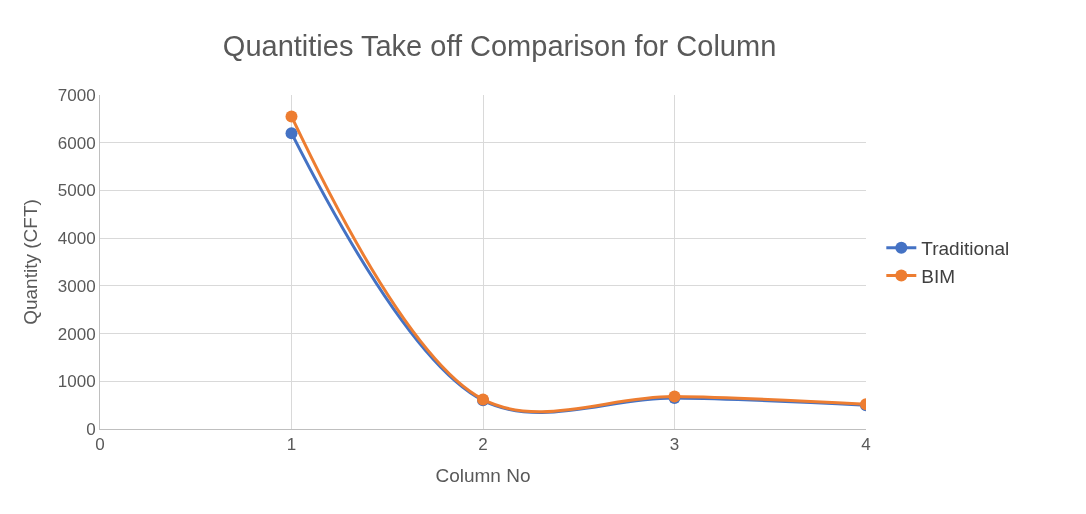  I want to click on y-tick-label: 3000, so click(76, 286).